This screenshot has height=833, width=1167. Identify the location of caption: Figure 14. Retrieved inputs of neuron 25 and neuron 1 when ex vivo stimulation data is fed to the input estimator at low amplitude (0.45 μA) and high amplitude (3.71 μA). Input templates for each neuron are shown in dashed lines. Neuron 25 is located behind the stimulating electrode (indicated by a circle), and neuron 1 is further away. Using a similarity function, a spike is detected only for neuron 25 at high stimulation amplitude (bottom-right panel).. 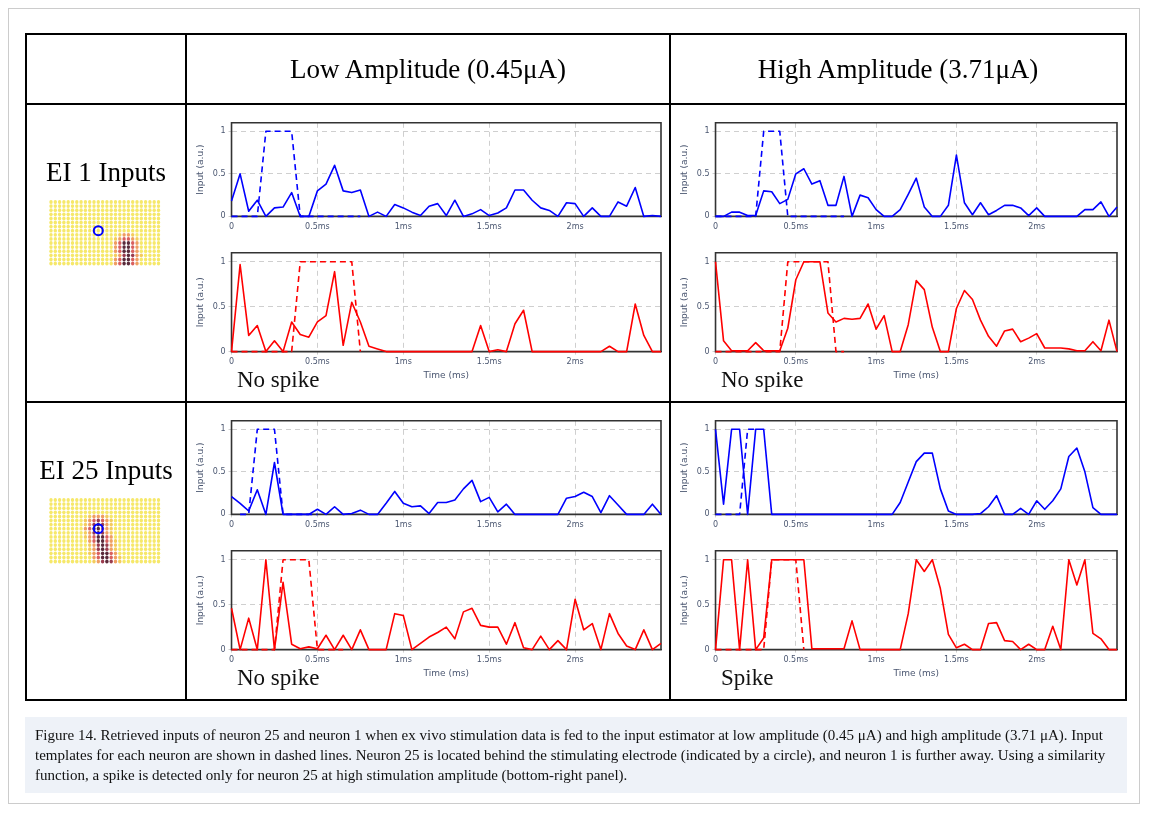
(576, 755).